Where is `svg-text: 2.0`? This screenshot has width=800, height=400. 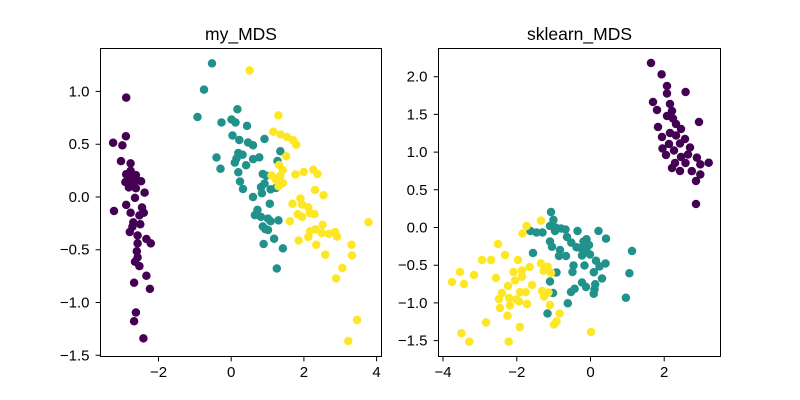 svg-text: 2.0 is located at coordinates (417, 77).